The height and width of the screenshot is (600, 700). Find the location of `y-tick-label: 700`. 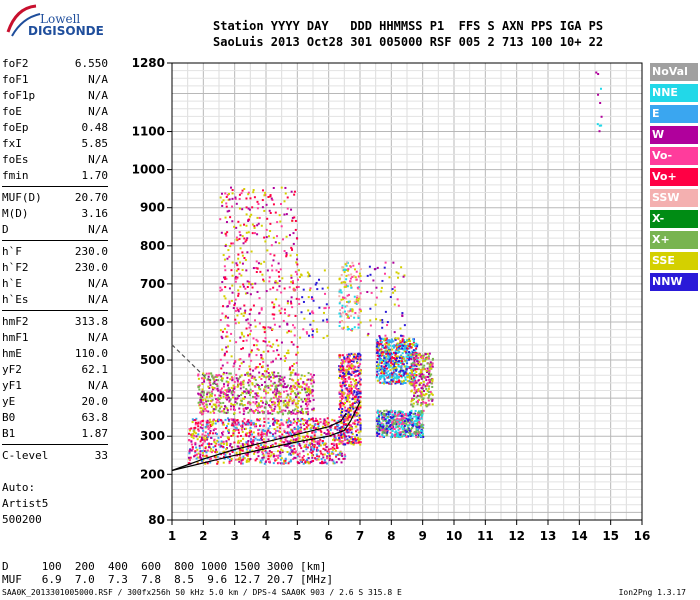

y-tick-label: 700 is located at coordinates (152, 284).